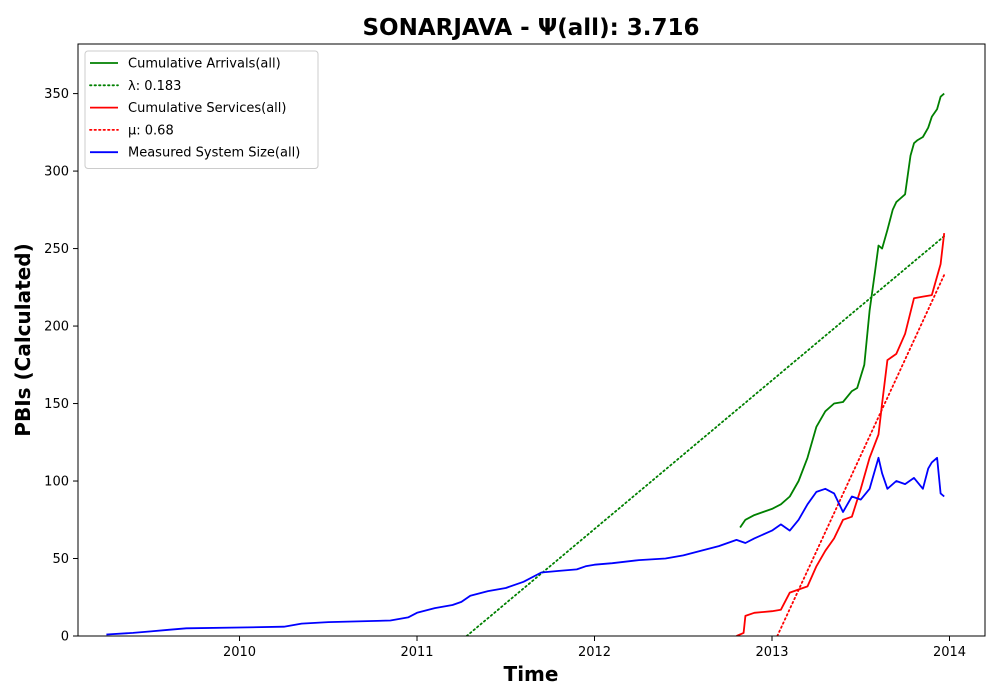  What do you see at coordinates (207, 108) in the screenshot?
I see `legend-label: Cumulative Services(all)` at bounding box center [207, 108].